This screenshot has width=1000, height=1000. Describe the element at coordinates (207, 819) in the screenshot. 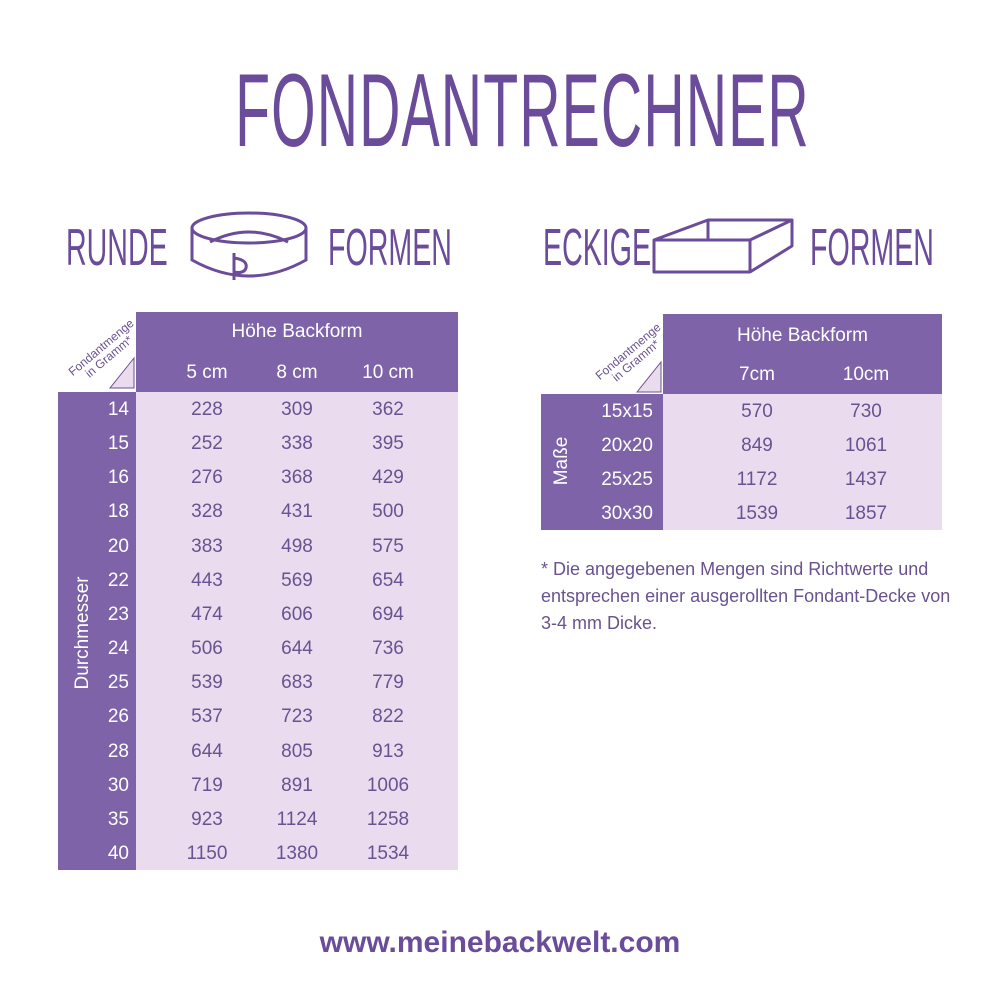

I see `table-cell: 923` at that location.